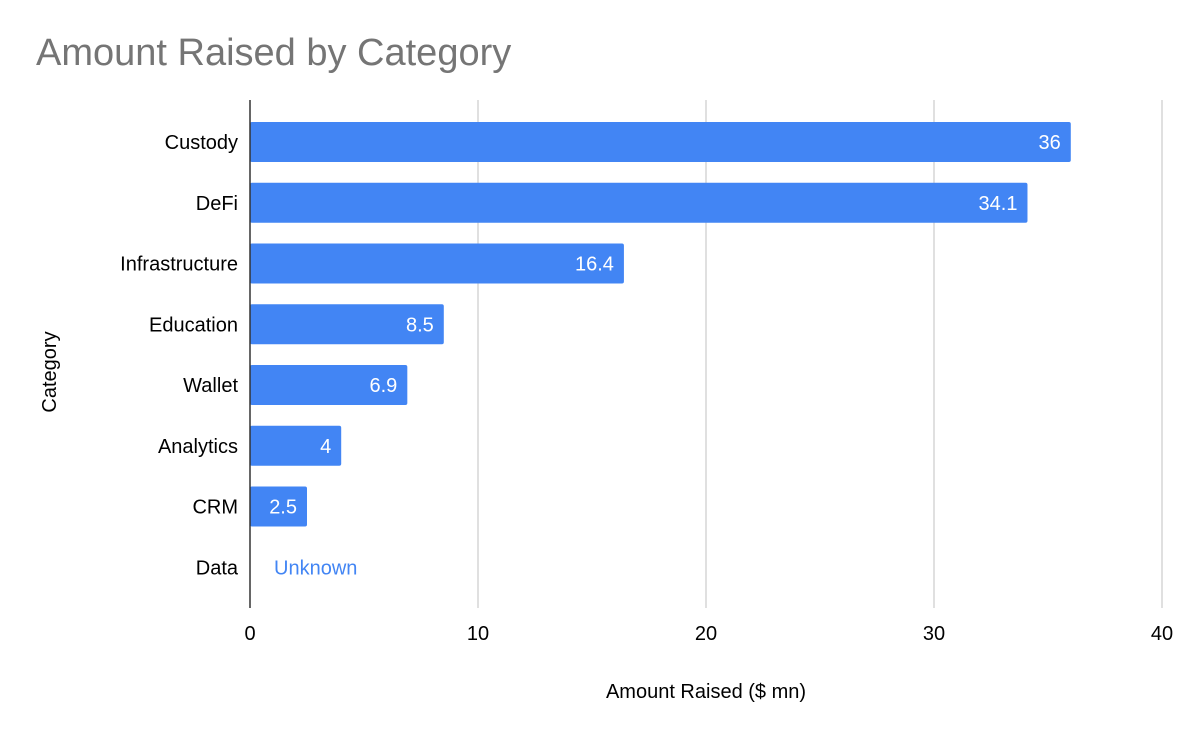 The width and height of the screenshot is (1200, 742). What do you see at coordinates (215, 508) in the screenshot?
I see `category-label: CRM` at bounding box center [215, 508].